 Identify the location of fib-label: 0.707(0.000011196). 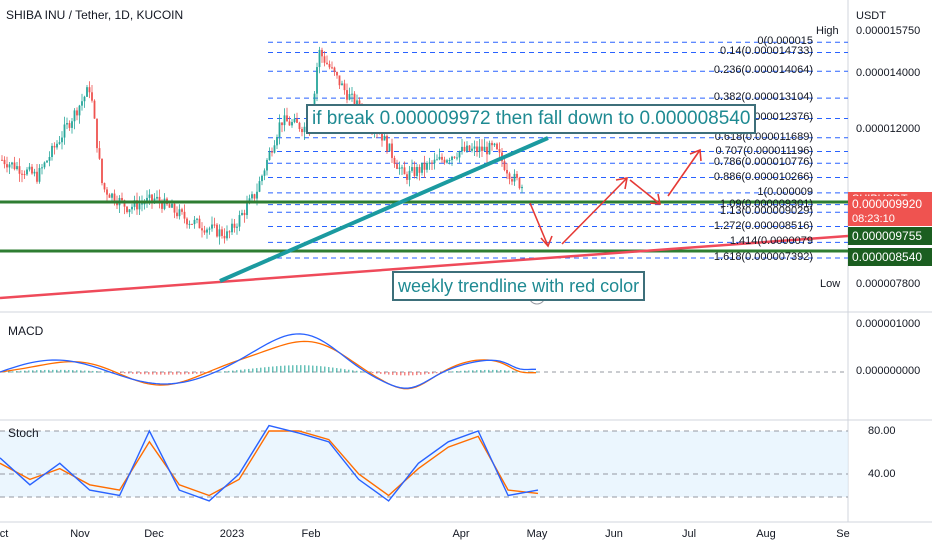
(764, 150).